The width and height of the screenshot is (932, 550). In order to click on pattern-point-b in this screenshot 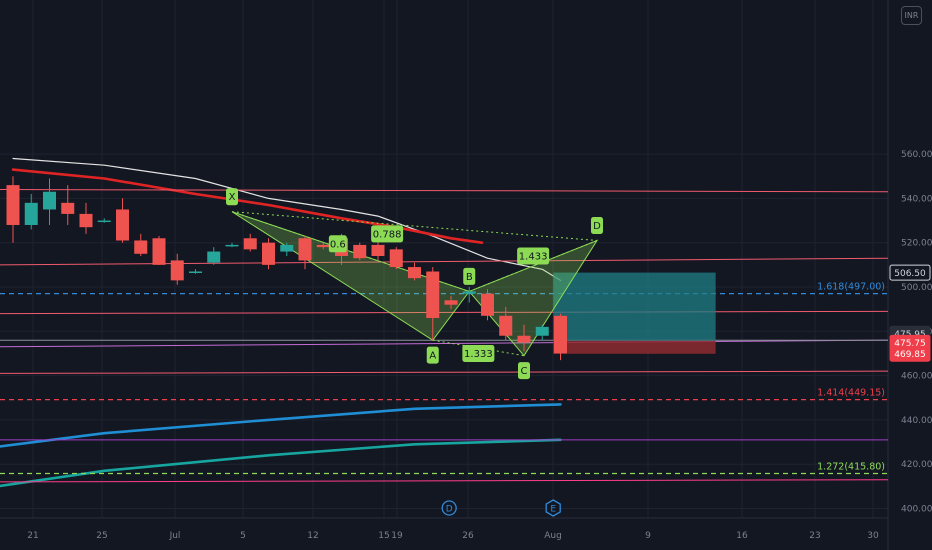, I will do `click(469, 276)`.